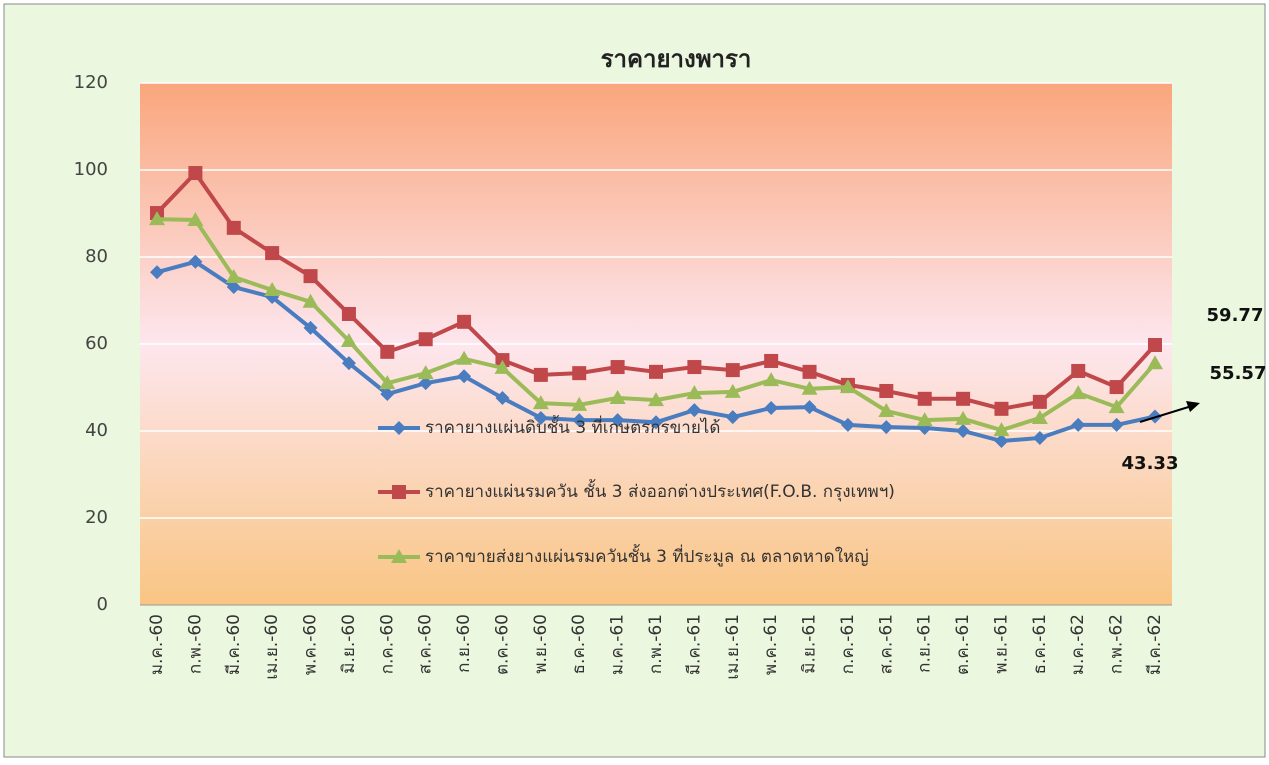  What do you see at coordinates (925, 643) in the screenshot?
I see `x-tick-label: ก.ย.-61` at bounding box center [925, 643].